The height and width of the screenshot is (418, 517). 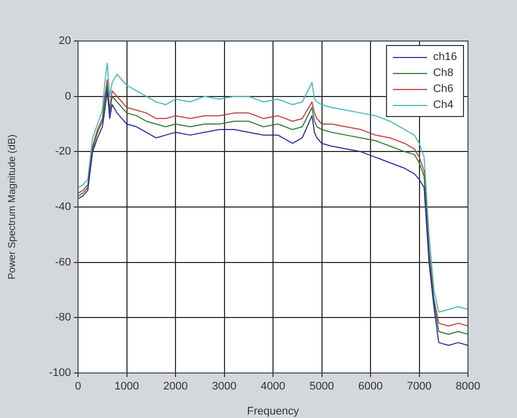 What do you see at coordinates (370, 386) in the screenshot?
I see `x-tick-label: 6000` at bounding box center [370, 386].